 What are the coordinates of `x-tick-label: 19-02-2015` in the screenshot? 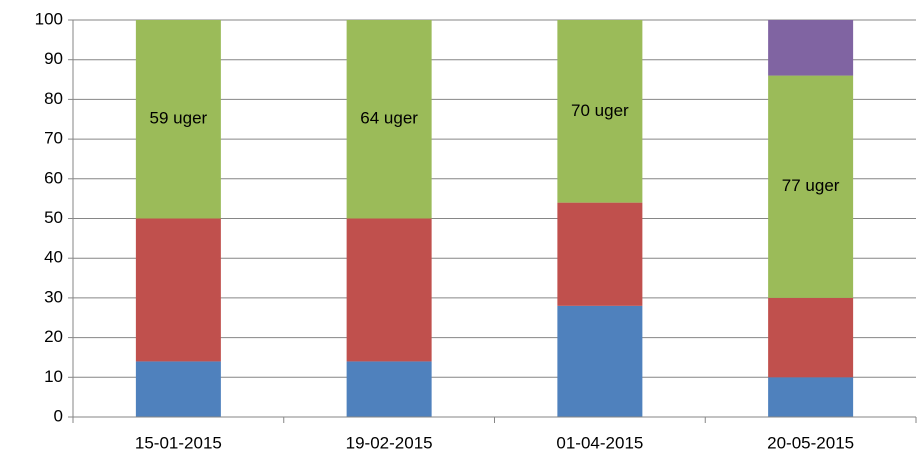 It's located at (389, 442).